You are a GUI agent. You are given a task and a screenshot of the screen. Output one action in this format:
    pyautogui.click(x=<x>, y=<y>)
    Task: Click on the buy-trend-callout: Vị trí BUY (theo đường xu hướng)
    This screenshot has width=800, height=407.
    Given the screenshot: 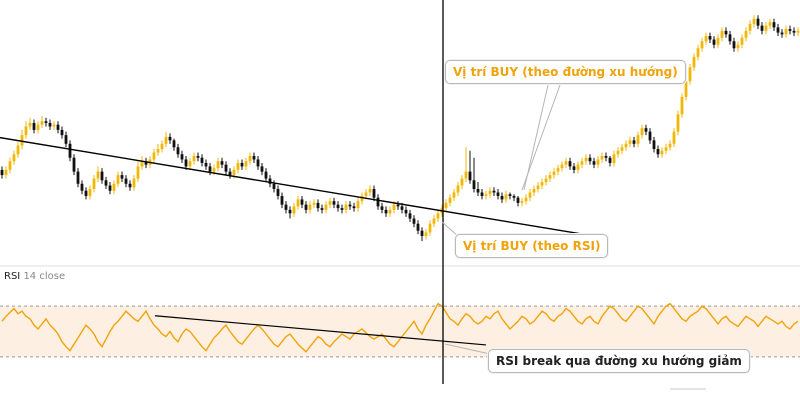 What is the action you would take?
    pyautogui.click(x=565, y=72)
    